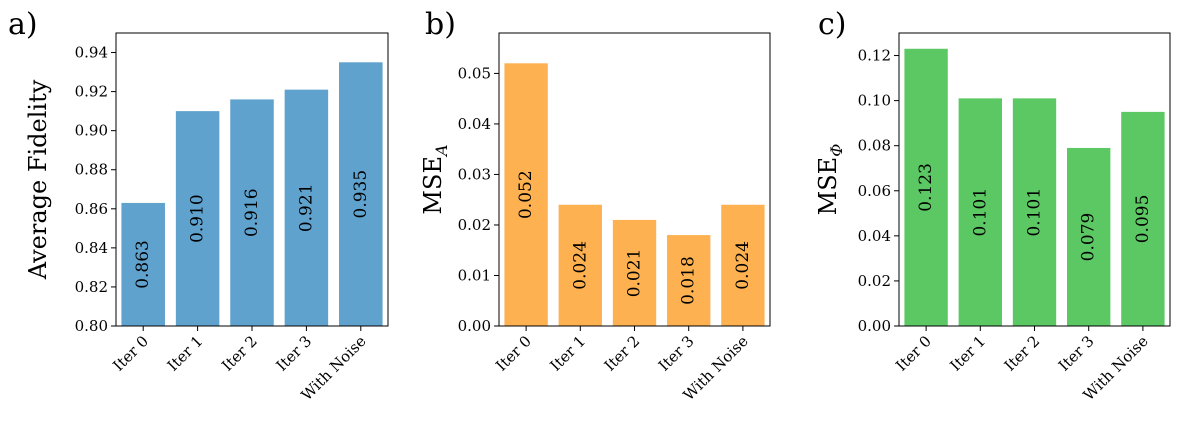  What do you see at coordinates (91, 131) in the screenshot?
I see `y-tick-label: 0.90` at bounding box center [91, 131].